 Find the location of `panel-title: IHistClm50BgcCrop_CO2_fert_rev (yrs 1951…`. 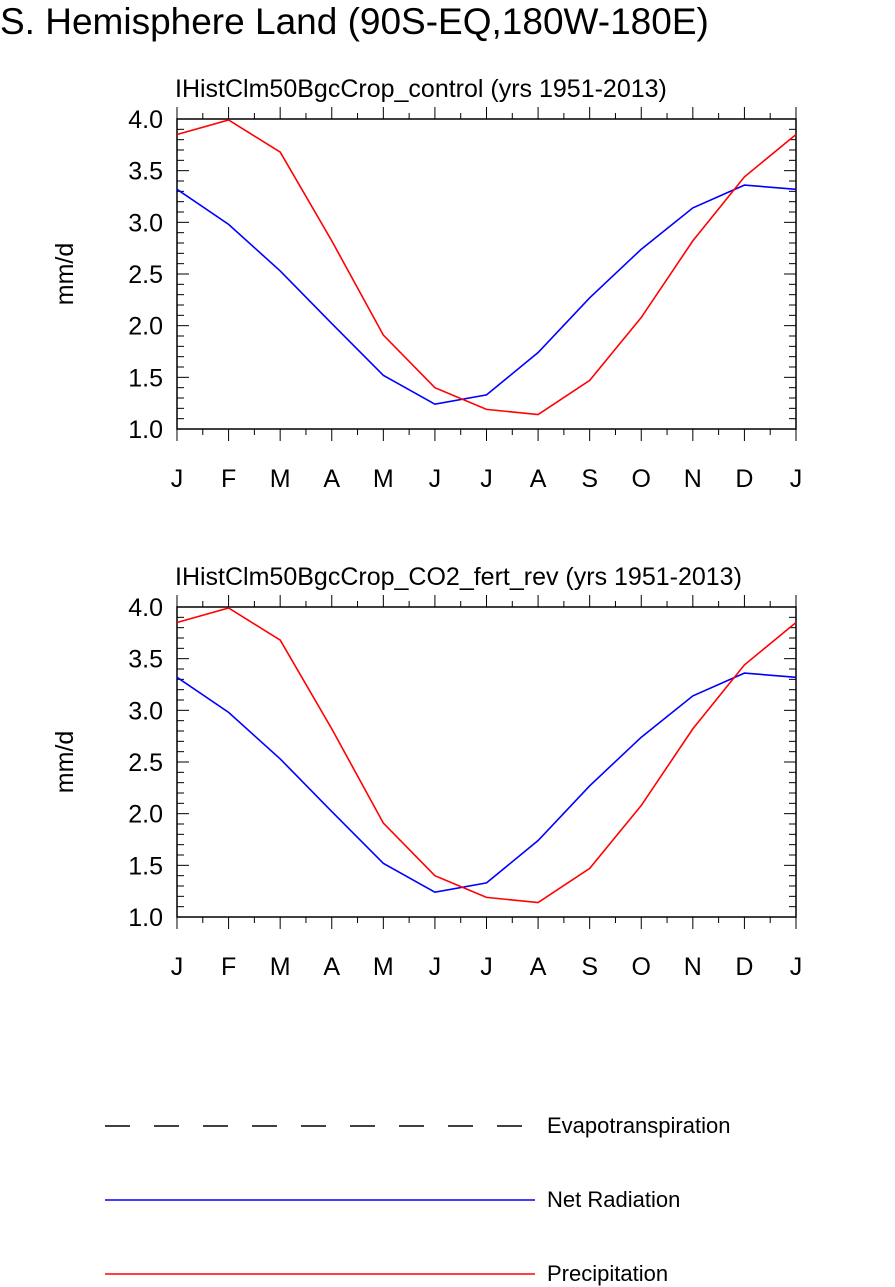

panel-title: IHistClm50BgcCrop_CO2_fert_rev (yrs 1951… is located at coordinates (458, 577).